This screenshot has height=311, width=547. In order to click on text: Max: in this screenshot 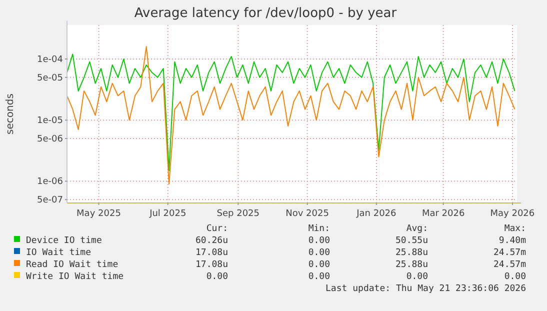, I will do `click(515, 229)`.